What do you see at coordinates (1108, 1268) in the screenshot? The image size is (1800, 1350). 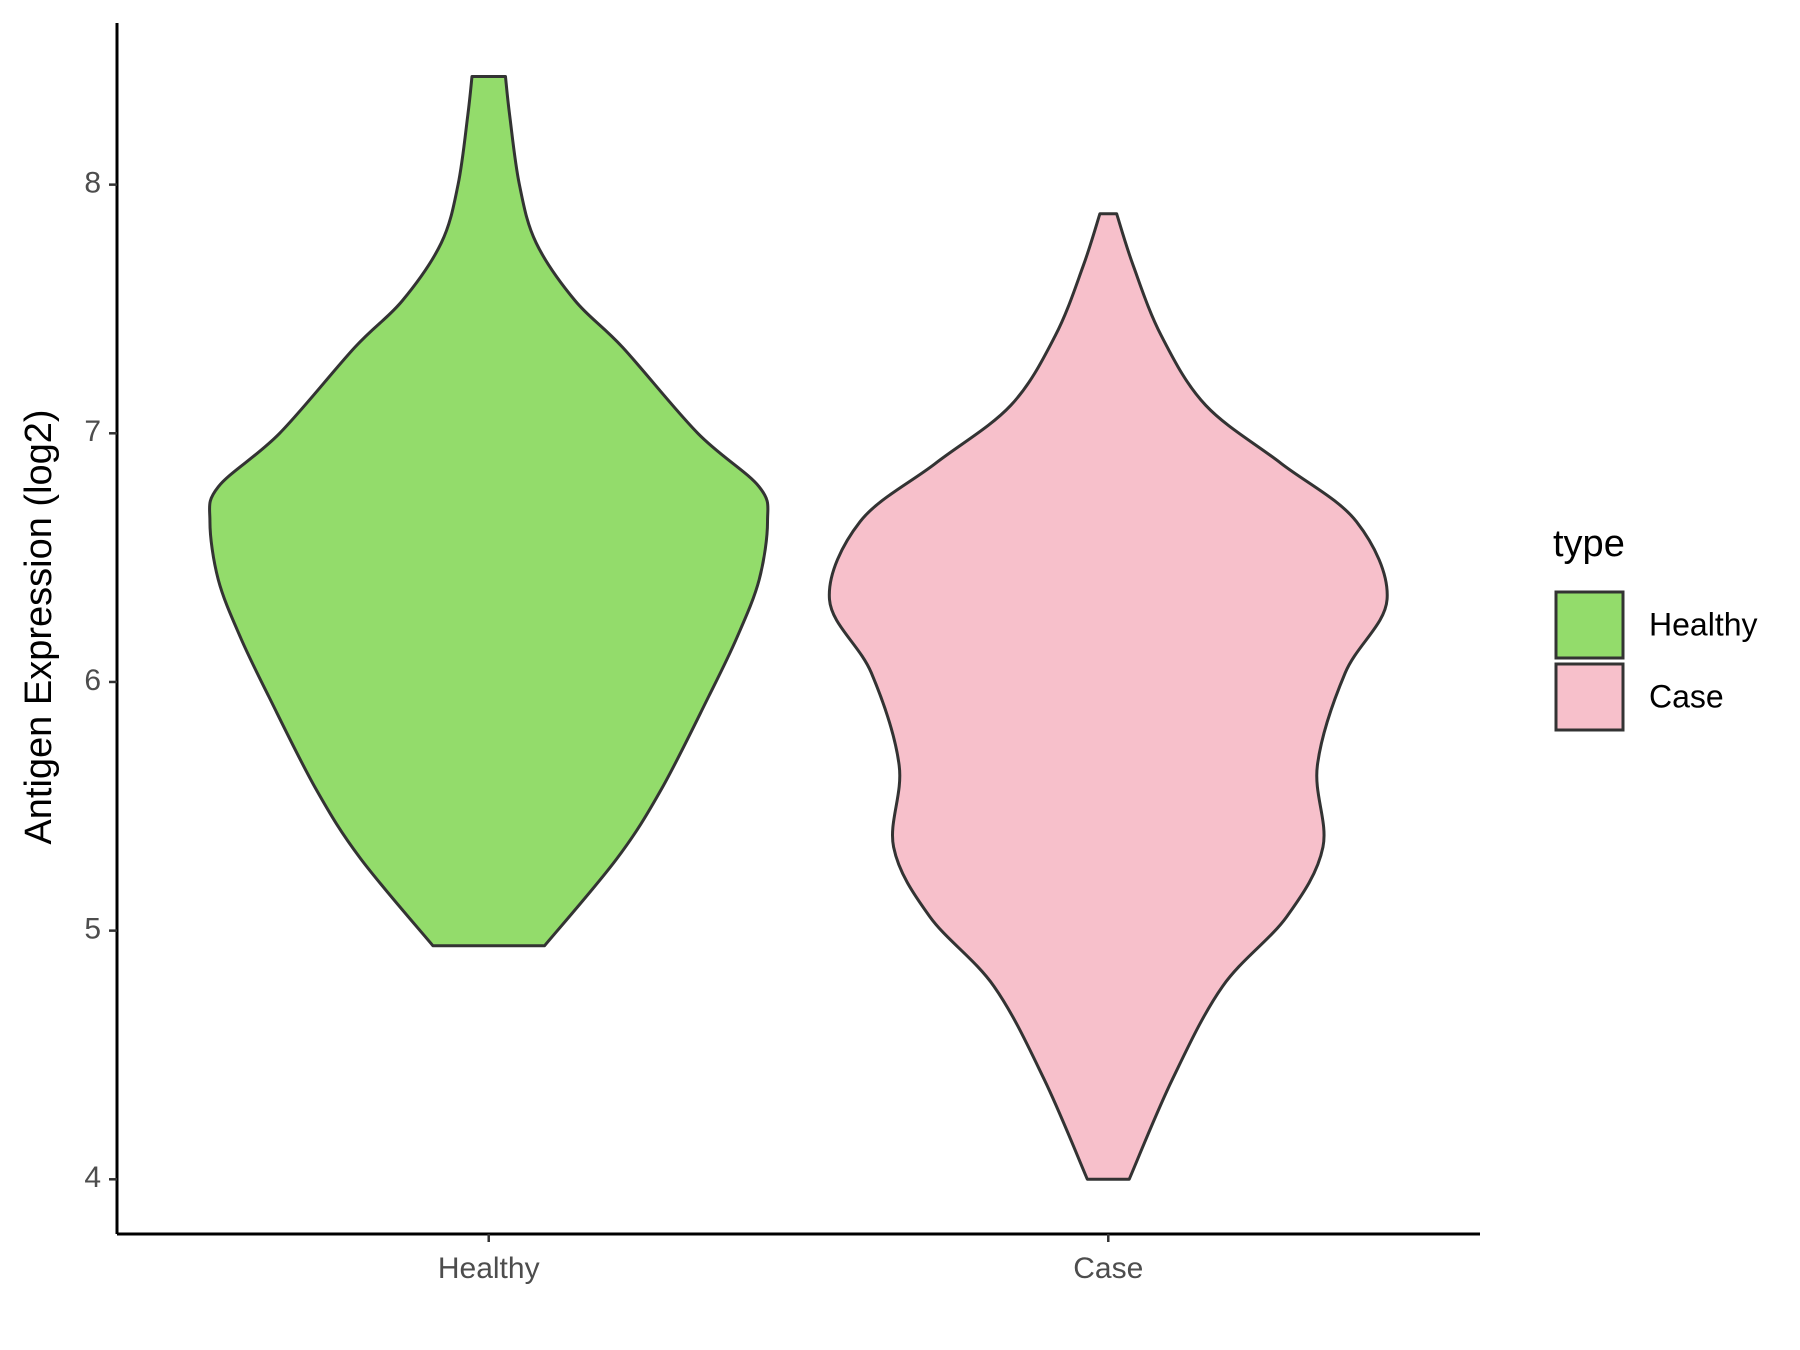 I see `x-tick-label: Case` at bounding box center [1108, 1268].